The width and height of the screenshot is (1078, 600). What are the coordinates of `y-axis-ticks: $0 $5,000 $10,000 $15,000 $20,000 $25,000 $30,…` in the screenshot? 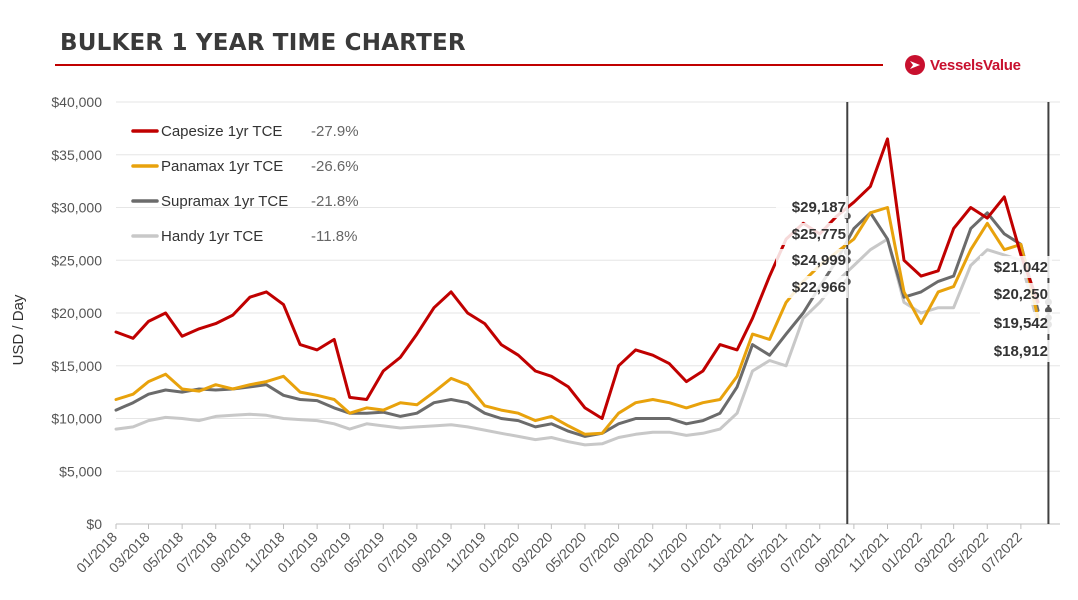 It's located at (76, 313).